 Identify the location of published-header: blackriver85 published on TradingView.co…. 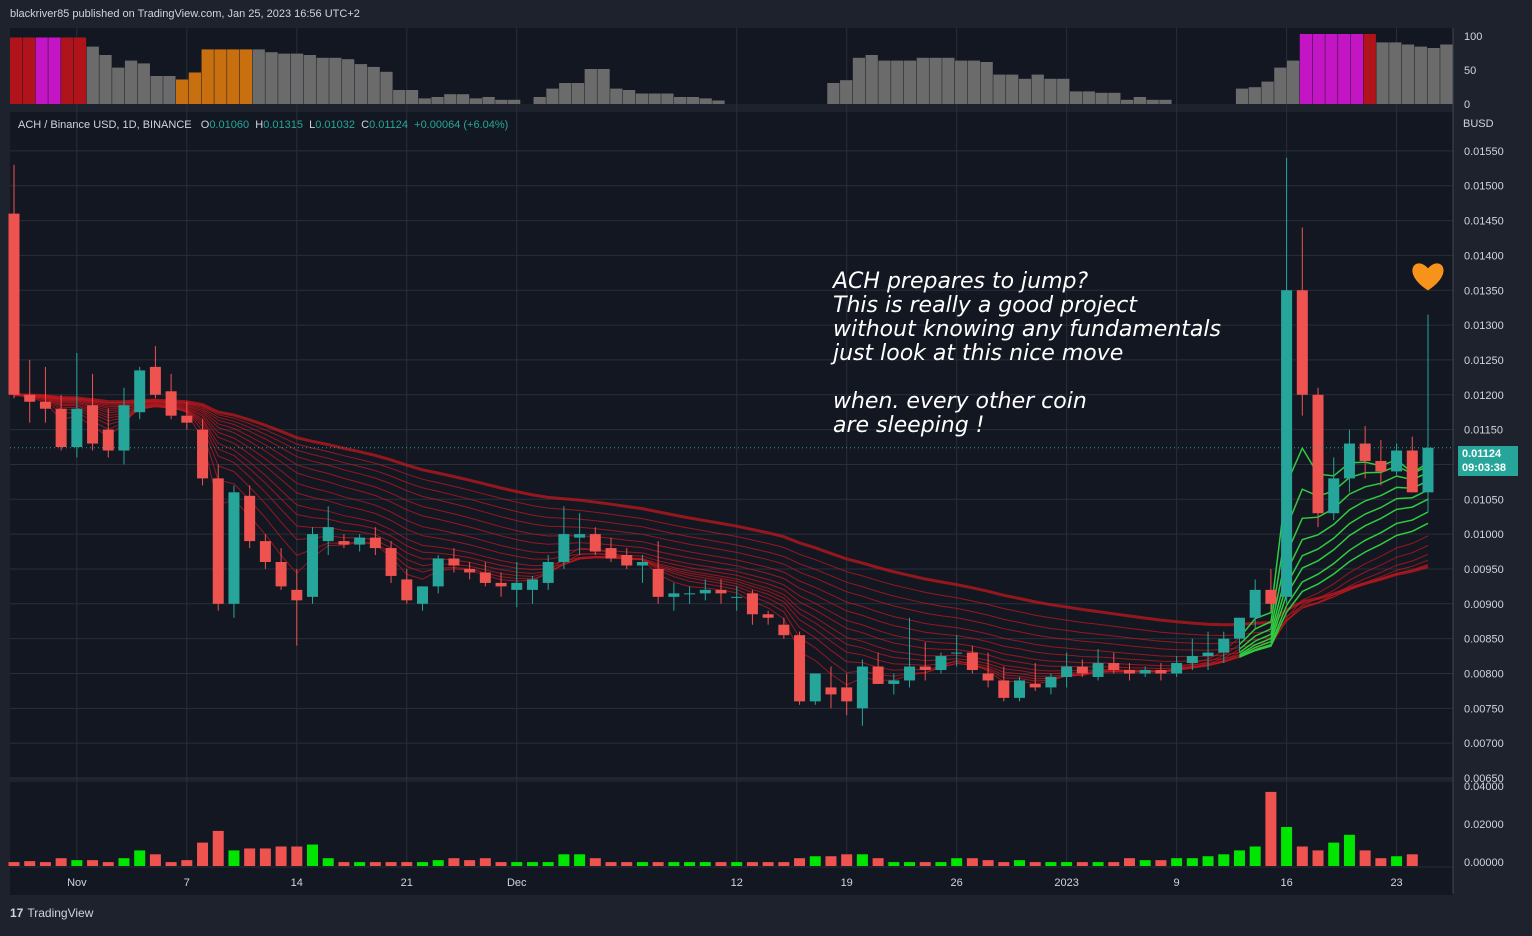
(185, 14).